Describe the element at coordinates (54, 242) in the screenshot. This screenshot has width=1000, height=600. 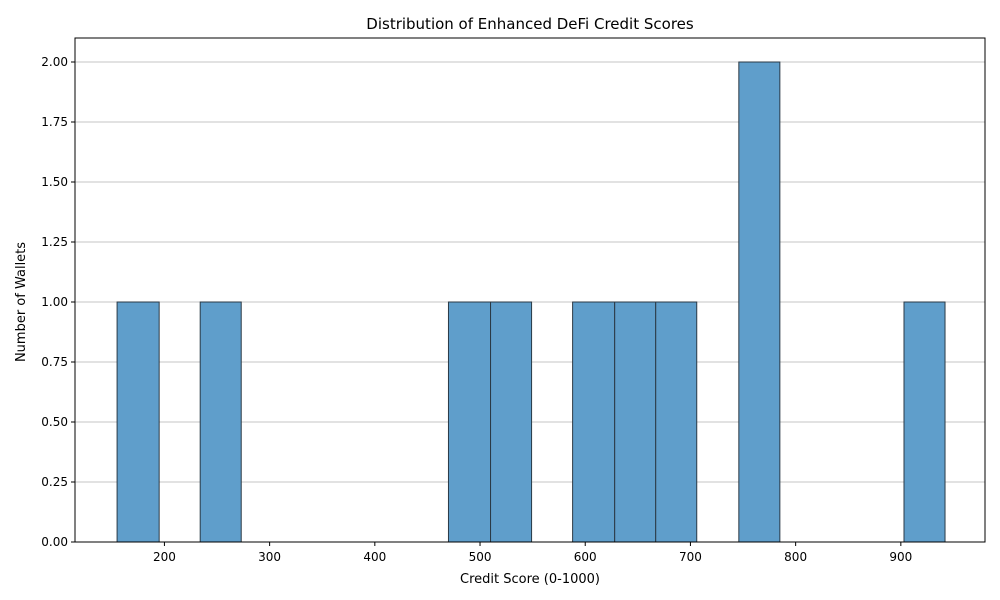
I see `y-tick-label: 1.25` at that location.